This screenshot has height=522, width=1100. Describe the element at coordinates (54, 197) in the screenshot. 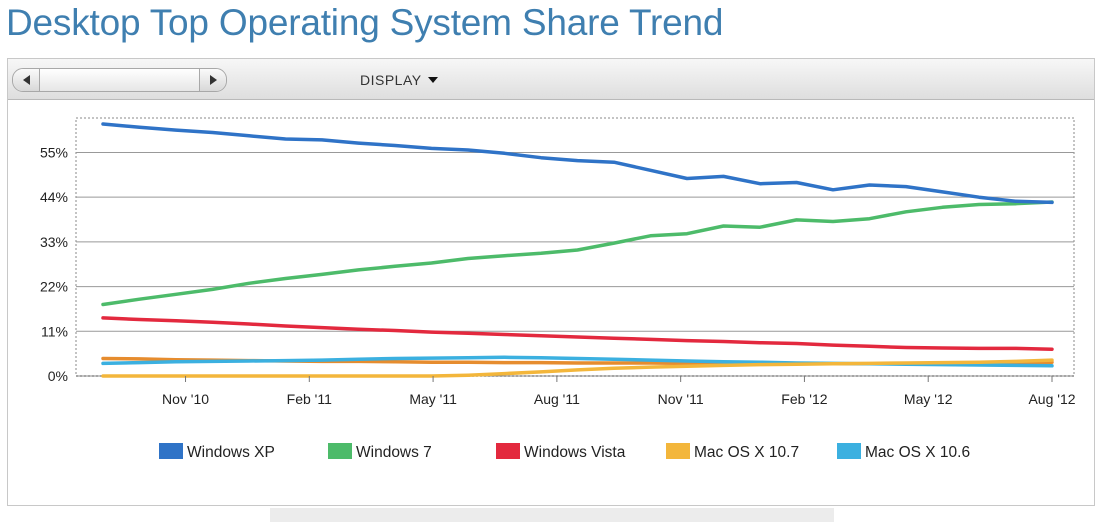

I see `y-tick-label: 44%` at that location.